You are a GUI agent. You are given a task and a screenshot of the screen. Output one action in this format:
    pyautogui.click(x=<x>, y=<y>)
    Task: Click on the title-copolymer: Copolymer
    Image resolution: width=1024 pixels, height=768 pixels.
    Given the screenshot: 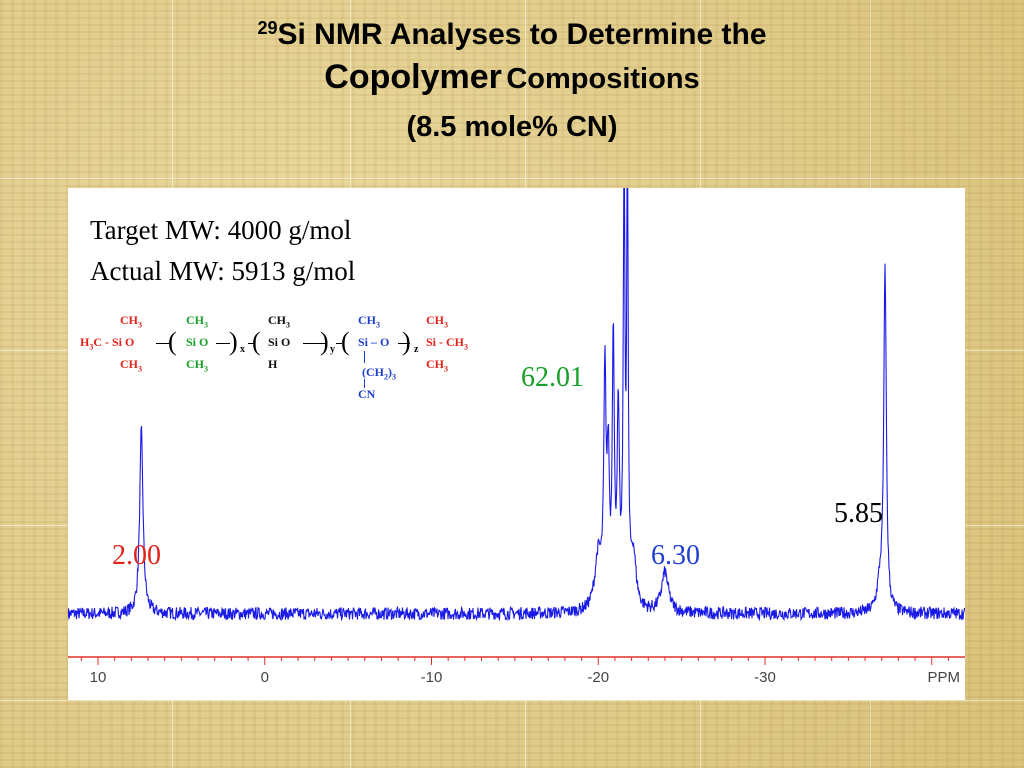 What is the action you would take?
    pyautogui.click(x=413, y=77)
    